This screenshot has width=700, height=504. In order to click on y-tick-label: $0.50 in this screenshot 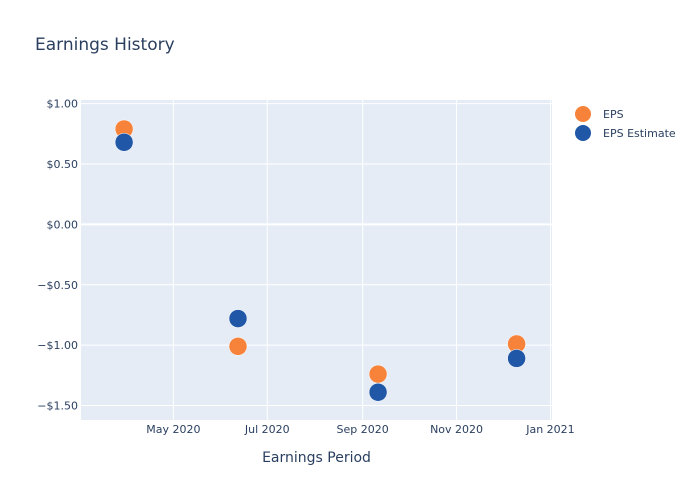, I will do `click(63, 164)`.